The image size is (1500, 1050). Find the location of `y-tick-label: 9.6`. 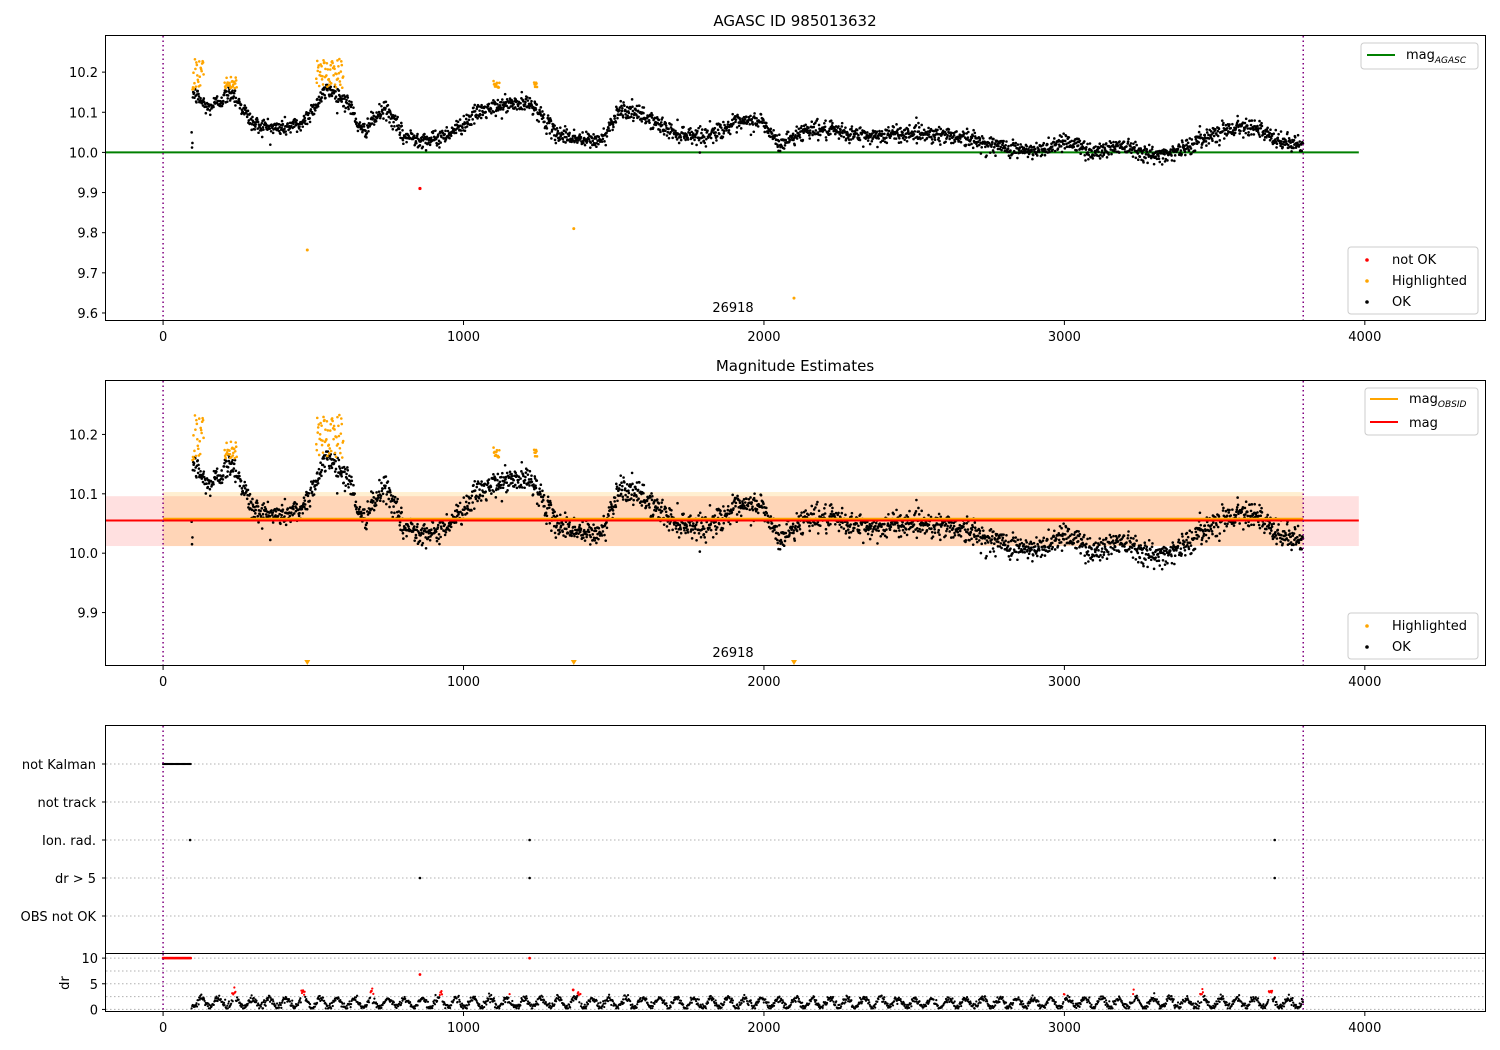

y-tick-label: 9.6 is located at coordinates (87, 314).